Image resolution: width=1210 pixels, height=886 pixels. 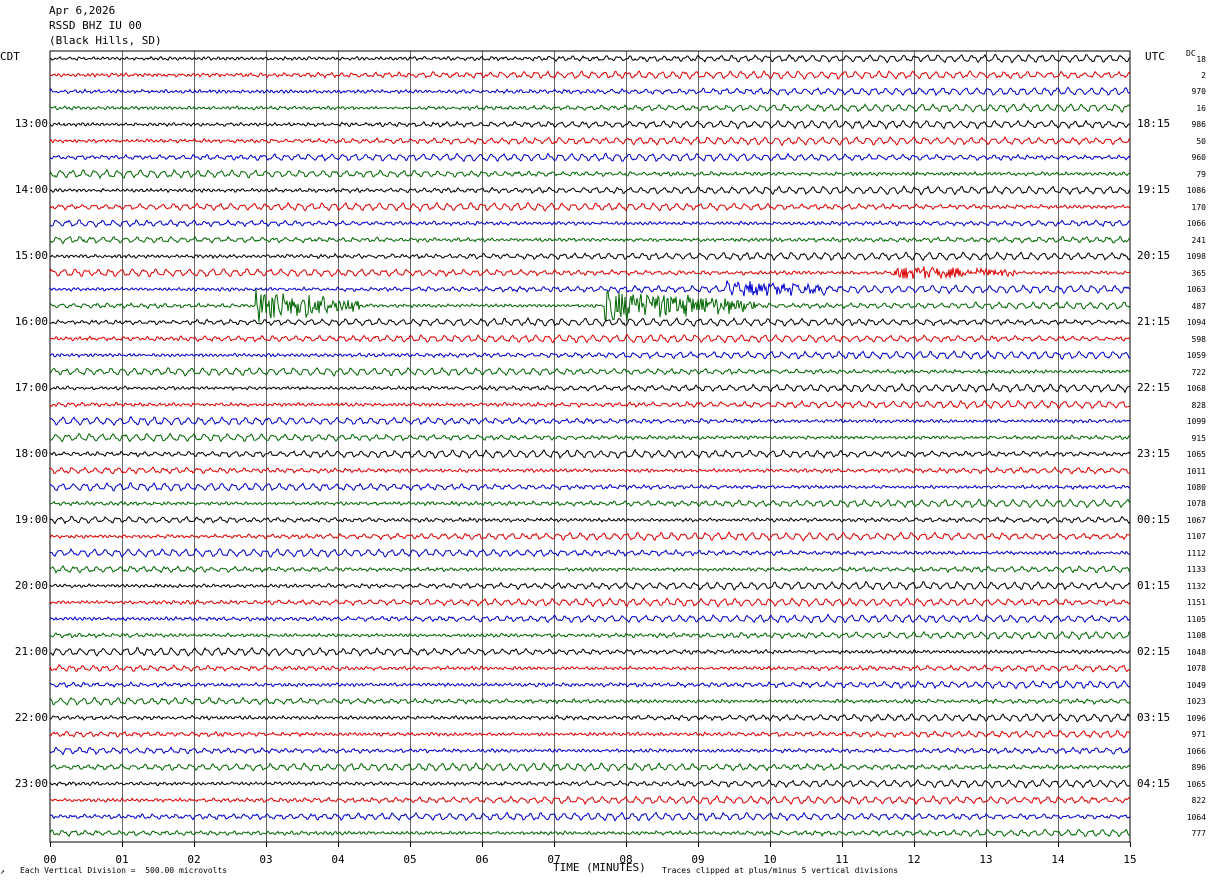 What do you see at coordinates (1196, 422) in the screenshot?
I see `dc-offset-label: 1099` at bounding box center [1196, 422].